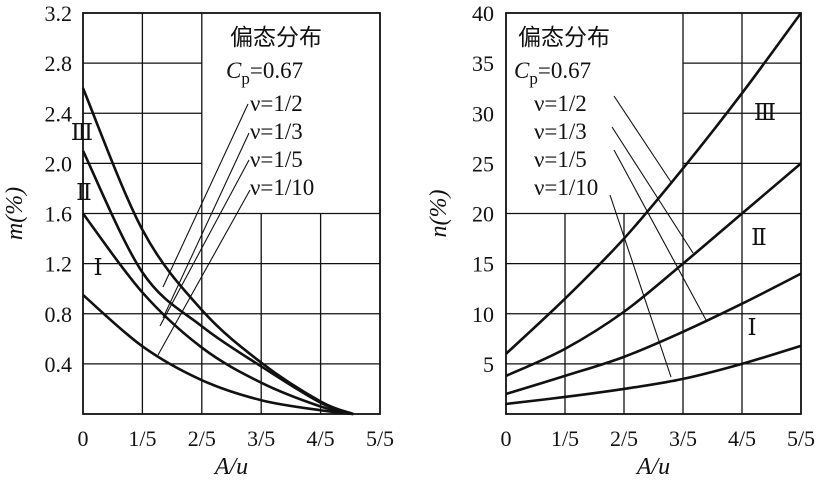 The image size is (818, 480). I want to click on y-tick-label: 0.8, so click(59, 314).